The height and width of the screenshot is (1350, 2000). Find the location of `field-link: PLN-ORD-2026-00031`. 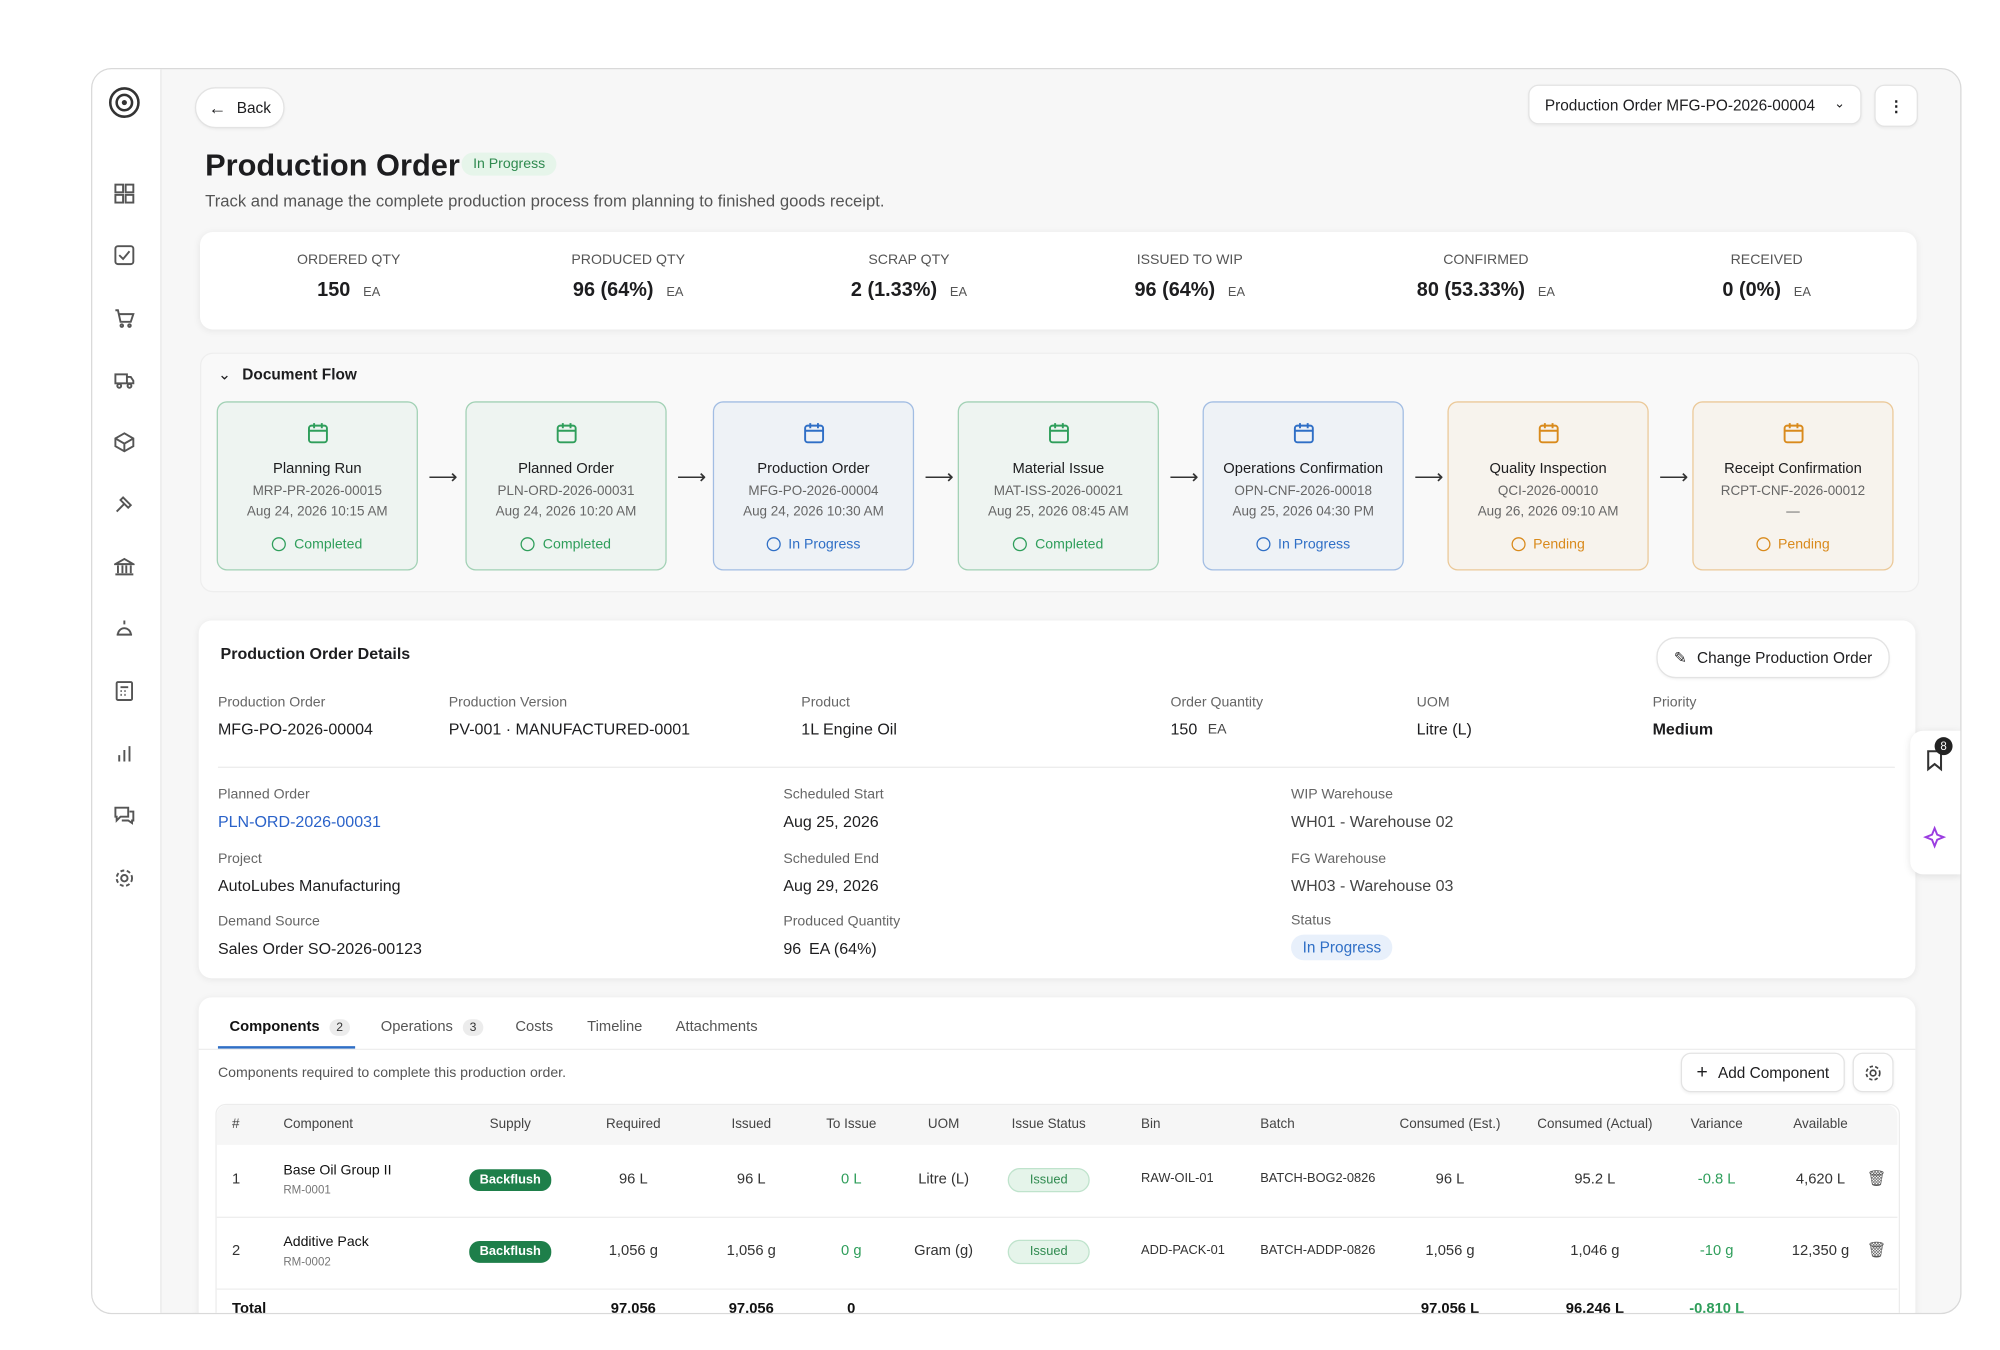

field-link: PLN-ORD-2026-00031 is located at coordinates (299, 821).